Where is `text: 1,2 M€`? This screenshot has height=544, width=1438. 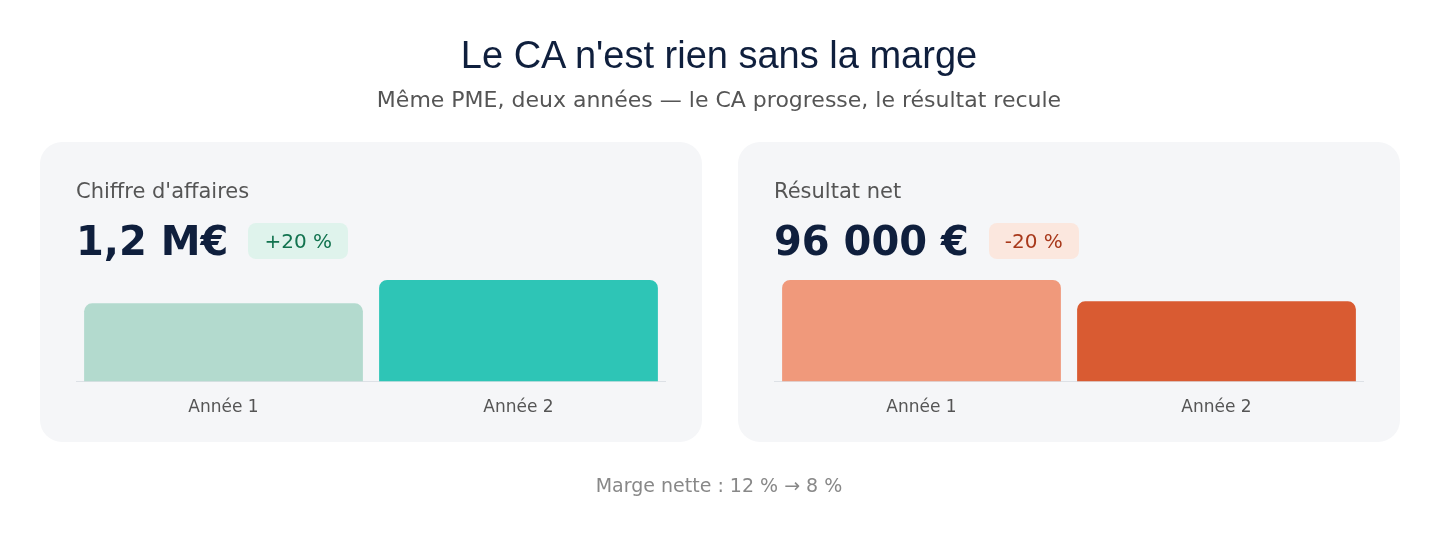
text: 1,2 M€ is located at coordinates (152, 241).